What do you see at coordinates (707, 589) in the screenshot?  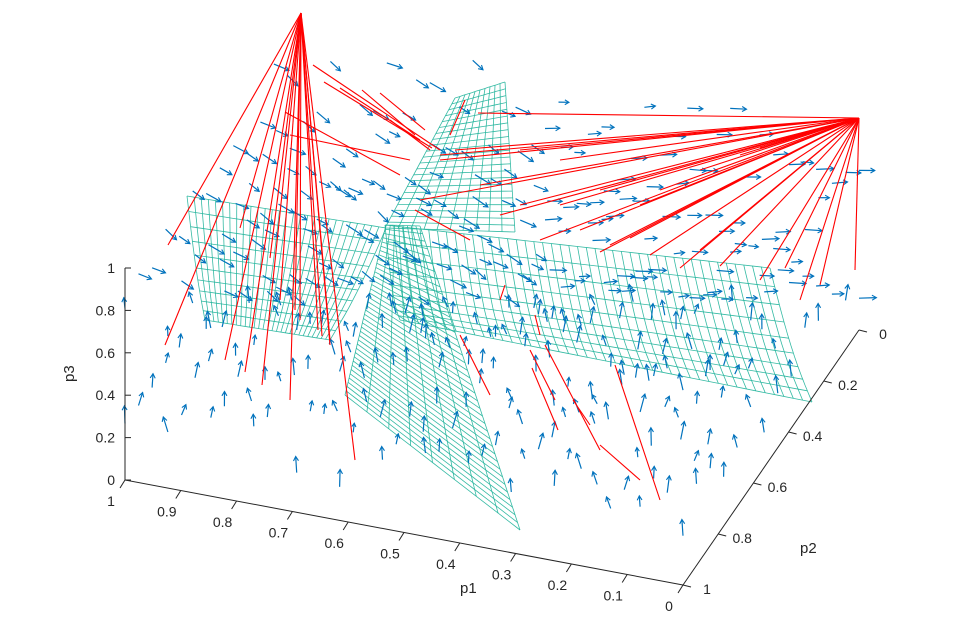 I see `y-tick-label: 1` at bounding box center [707, 589].